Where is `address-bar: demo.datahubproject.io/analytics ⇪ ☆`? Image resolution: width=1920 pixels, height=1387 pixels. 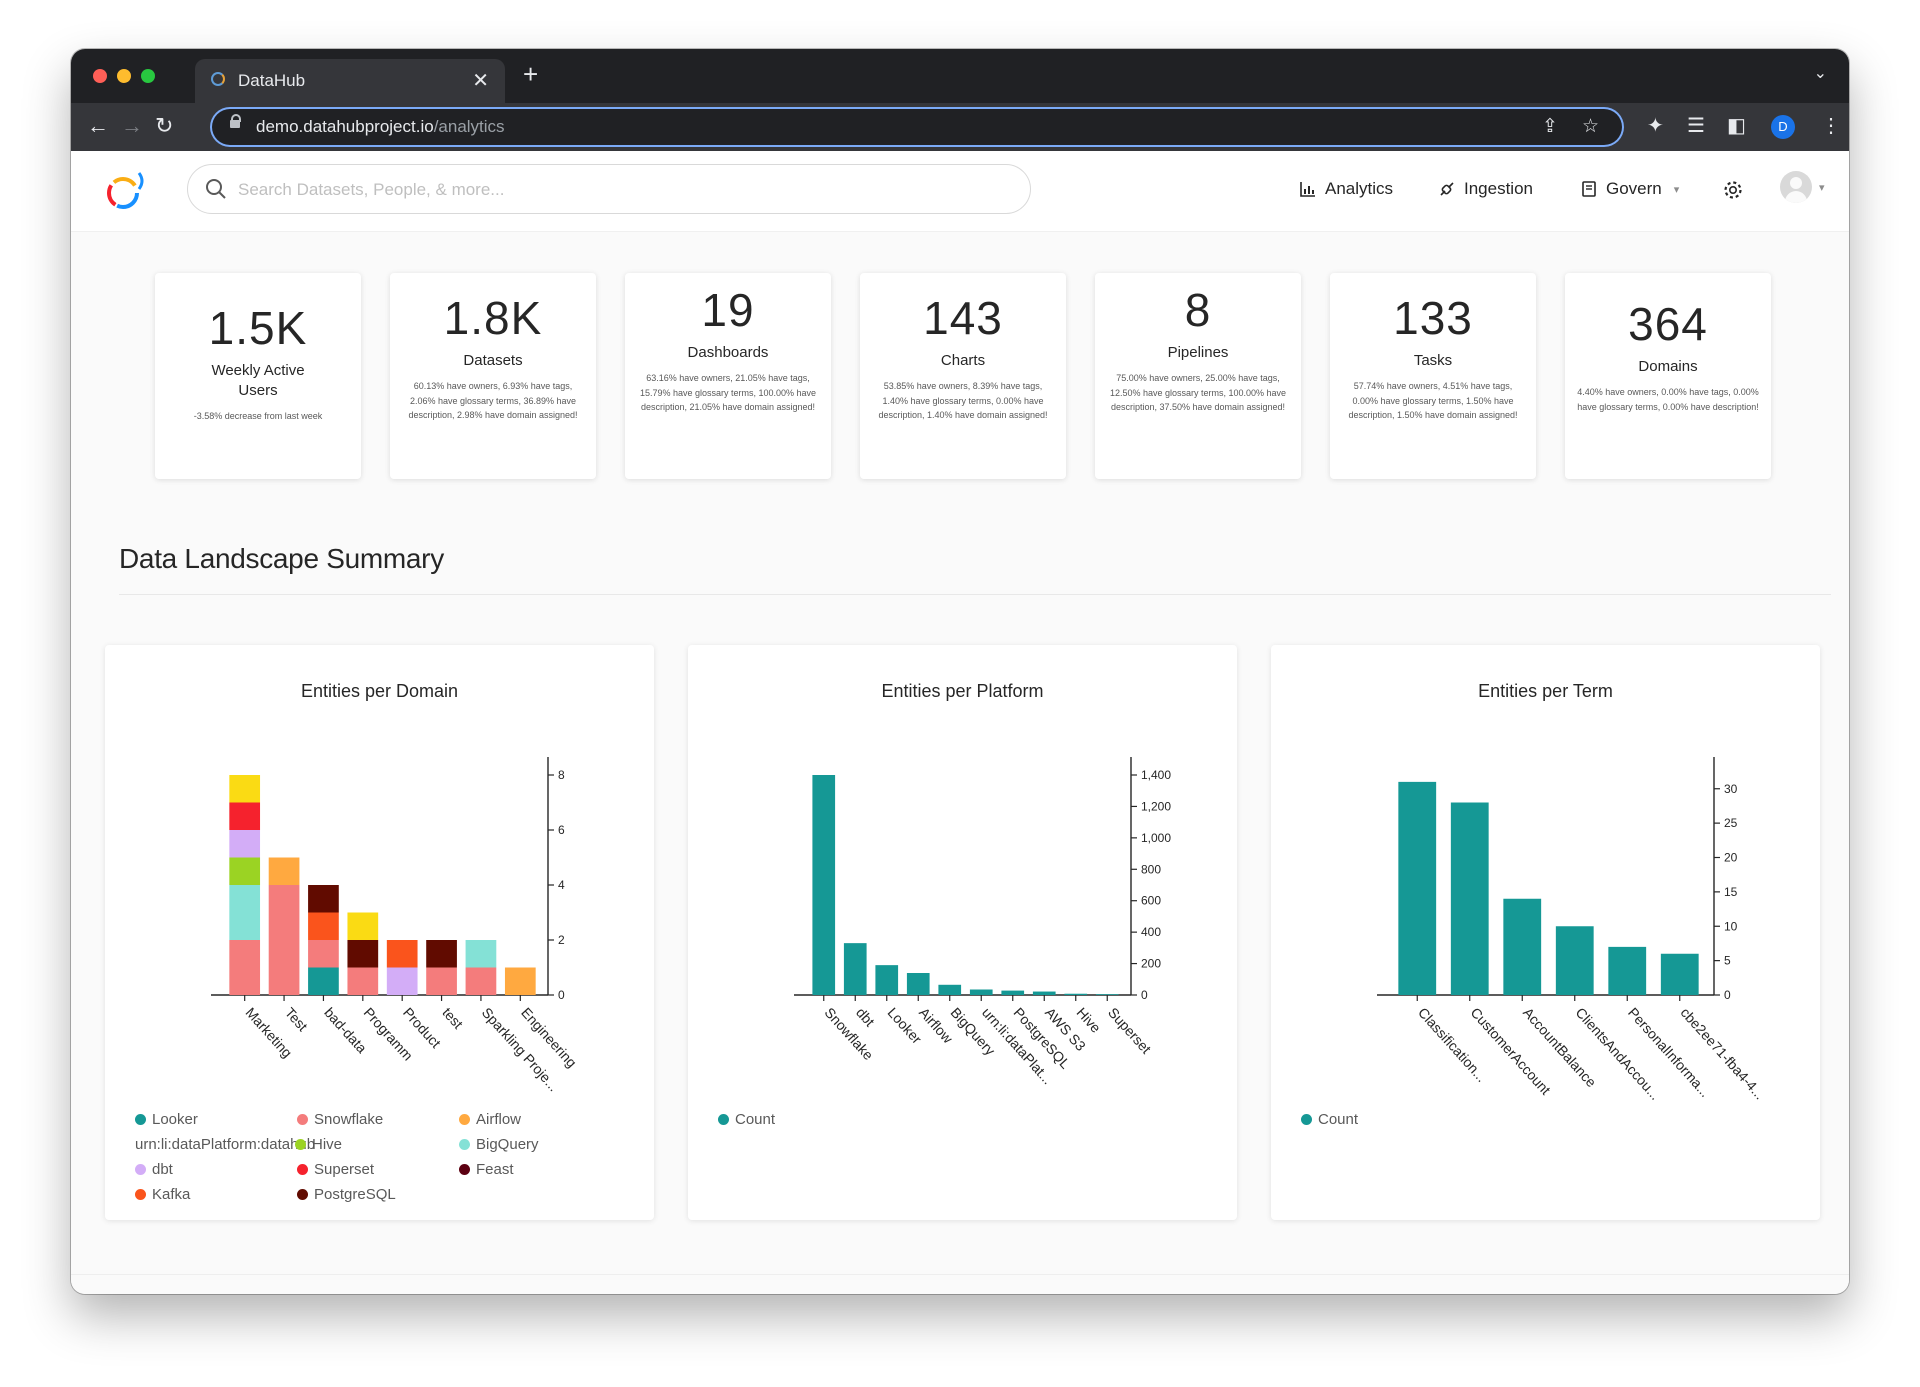
address-bar: demo.datahubproject.io/analytics ⇪ ☆ is located at coordinates (917, 127).